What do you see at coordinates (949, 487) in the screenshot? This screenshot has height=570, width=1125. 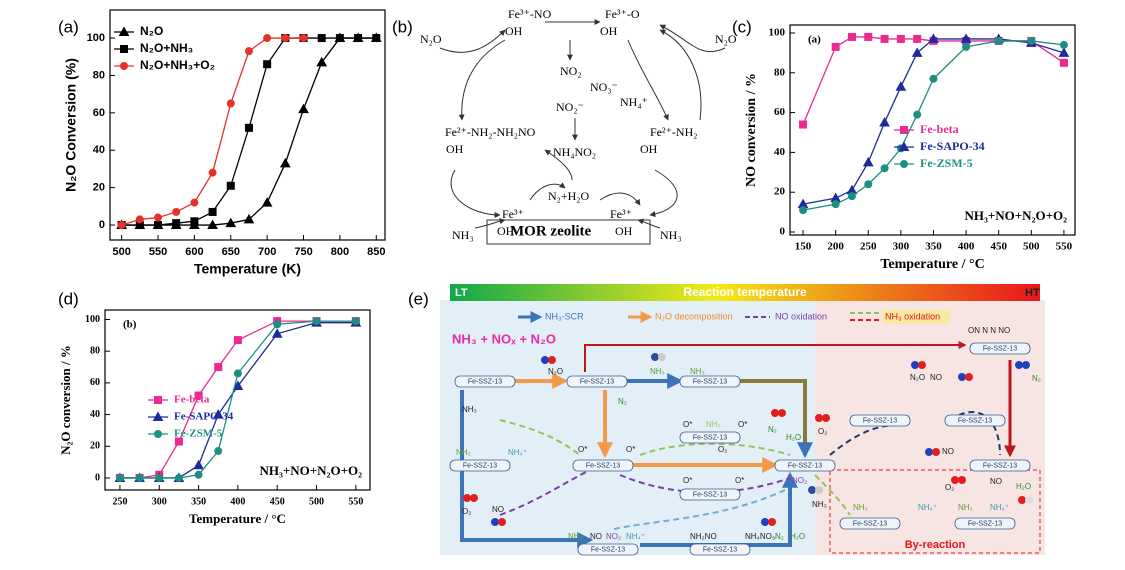 I see `species-label: O₂` at bounding box center [949, 487].